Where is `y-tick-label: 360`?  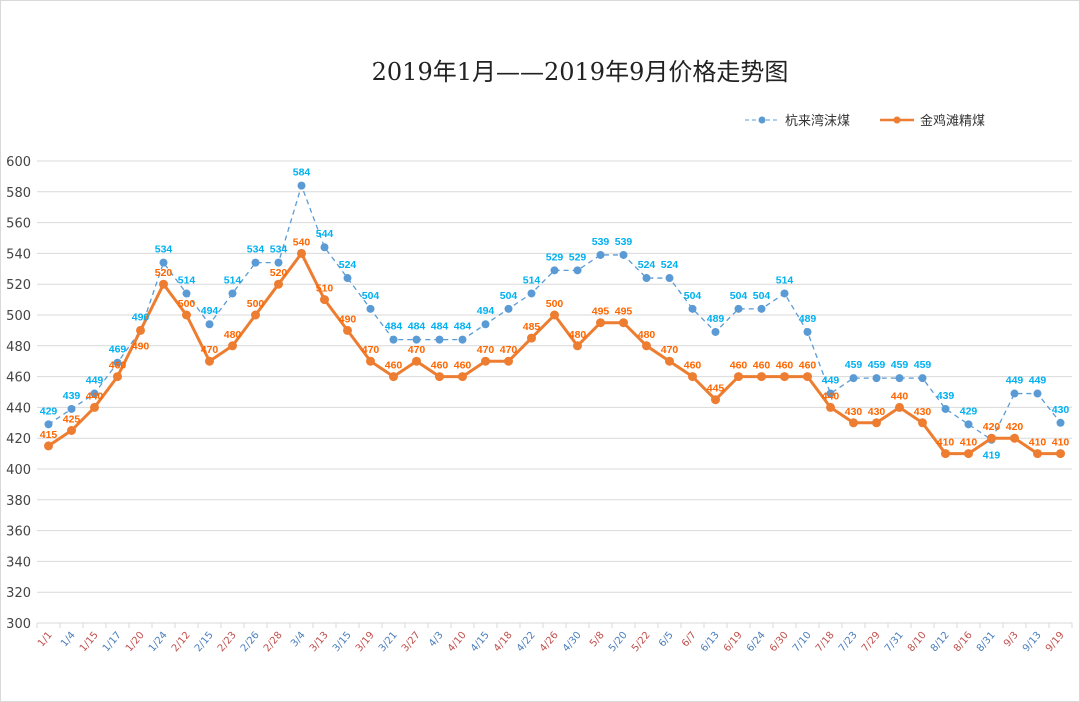
y-tick-label: 360 is located at coordinates (18, 532).